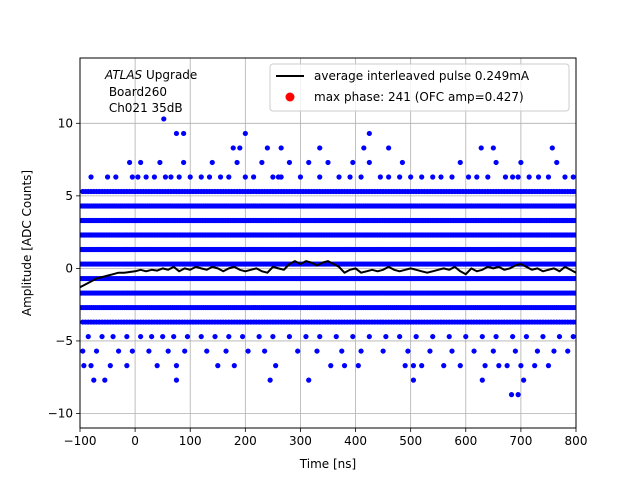  What do you see at coordinates (290, 97) in the screenshot?
I see `legend-dot-swatch` at bounding box center [290, 97].